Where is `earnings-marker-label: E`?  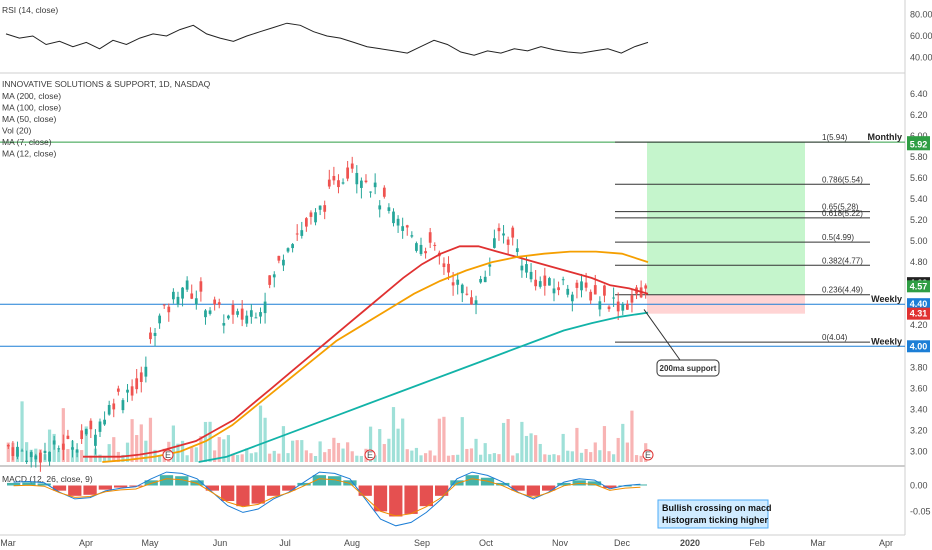
earnings-marker-label: E is located at coordinates (370, 455).